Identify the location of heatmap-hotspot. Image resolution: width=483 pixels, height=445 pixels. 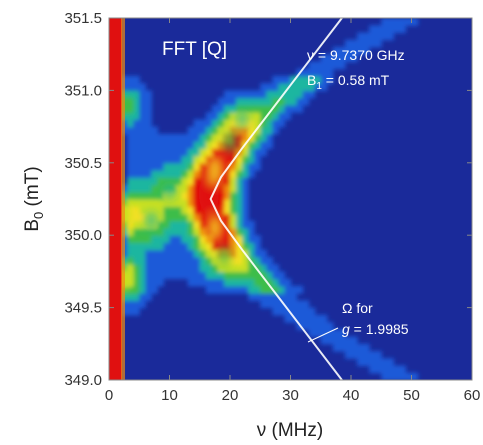
(230, 141).